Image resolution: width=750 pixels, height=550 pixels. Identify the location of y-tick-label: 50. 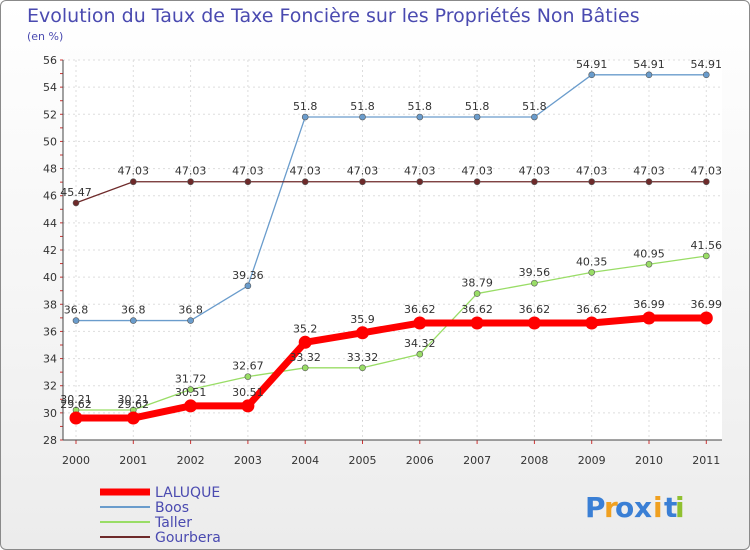
(50, 141).